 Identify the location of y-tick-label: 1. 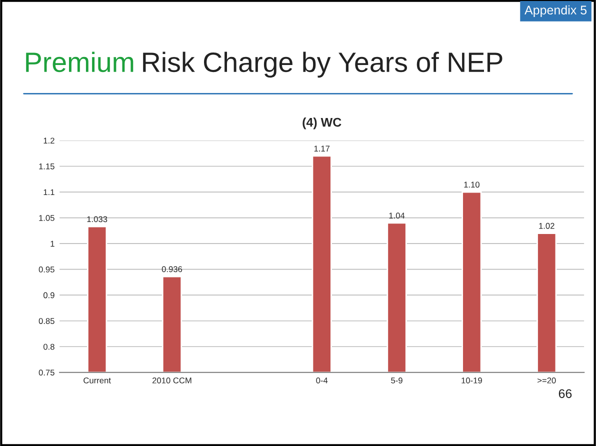
(52, 243).